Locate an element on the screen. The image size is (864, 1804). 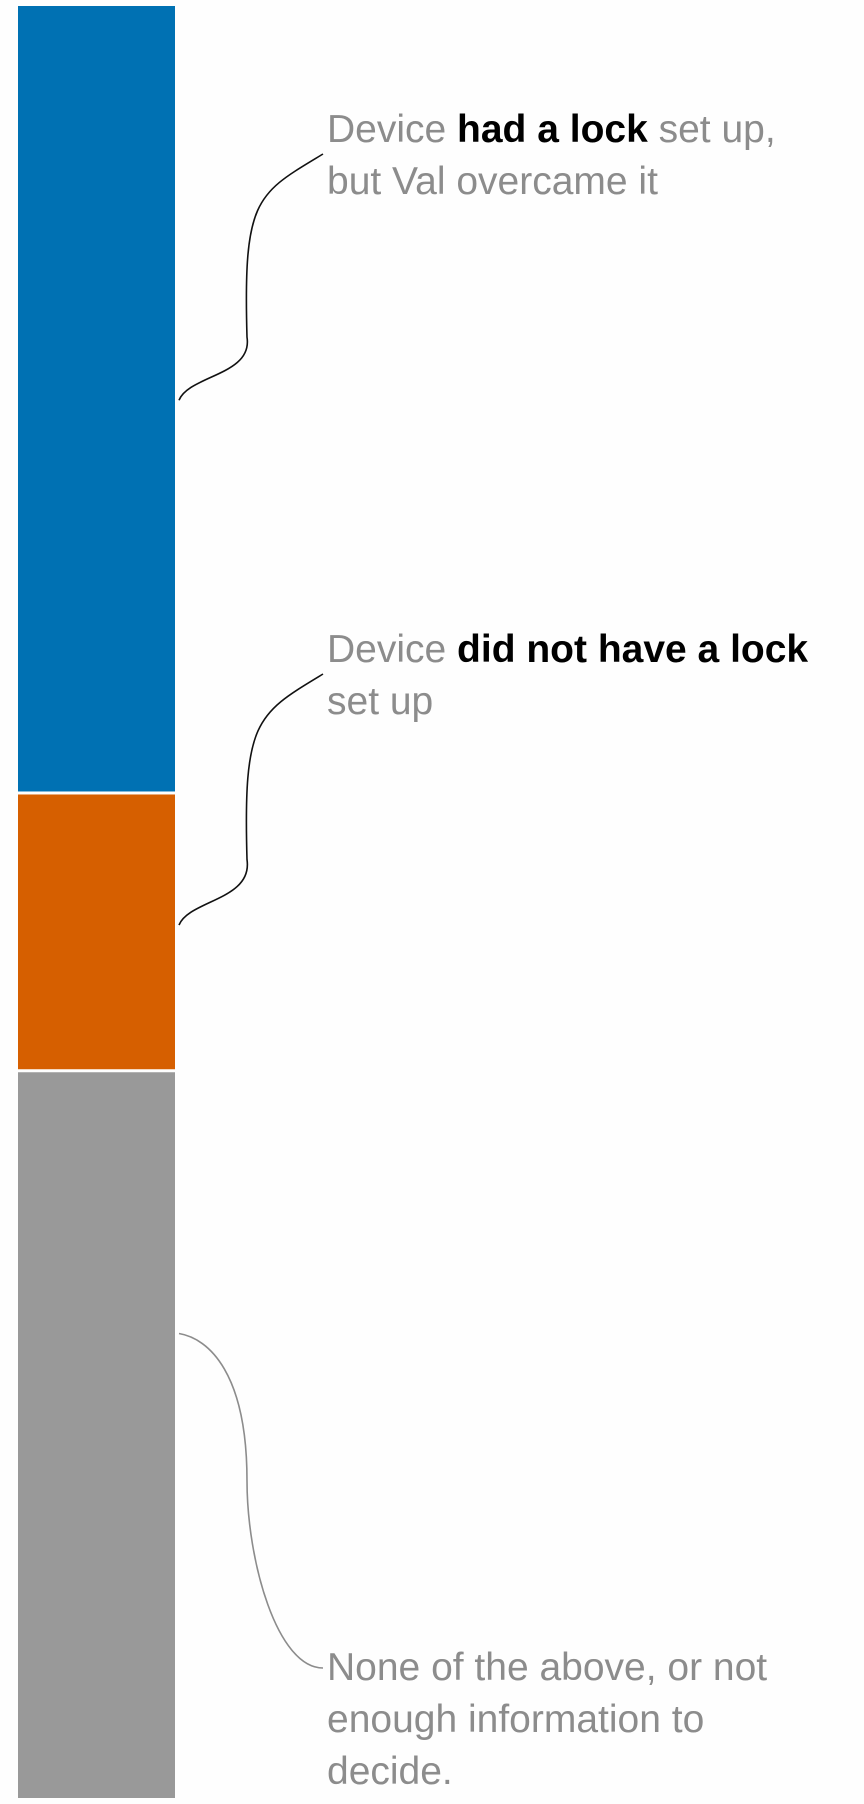
bar-segment-unlocked is located at coordinates (96, 932).